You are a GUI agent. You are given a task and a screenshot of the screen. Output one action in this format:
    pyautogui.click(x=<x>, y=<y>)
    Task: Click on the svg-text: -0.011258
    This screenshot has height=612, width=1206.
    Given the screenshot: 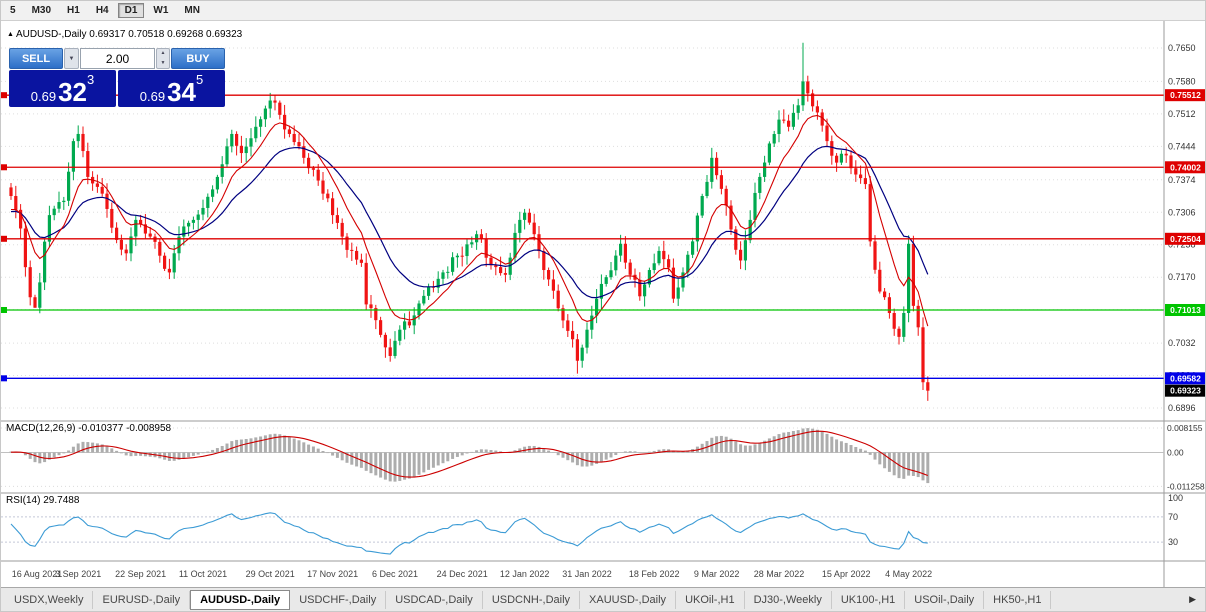 What is the action you would take?
    pyautogui.click(x=1186, y=486)
    